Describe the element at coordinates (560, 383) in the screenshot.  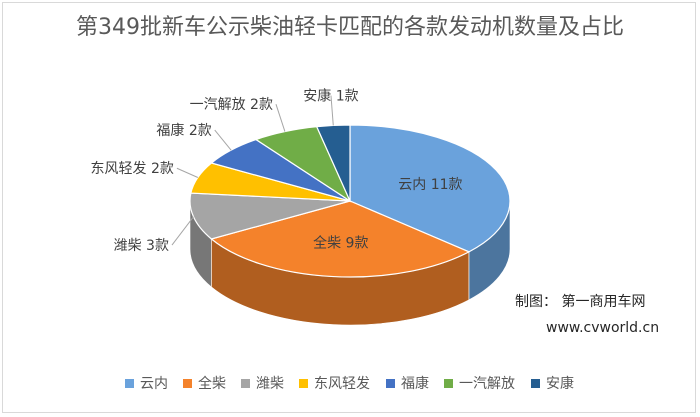
I see `legend-label-6: 安康` at that location.